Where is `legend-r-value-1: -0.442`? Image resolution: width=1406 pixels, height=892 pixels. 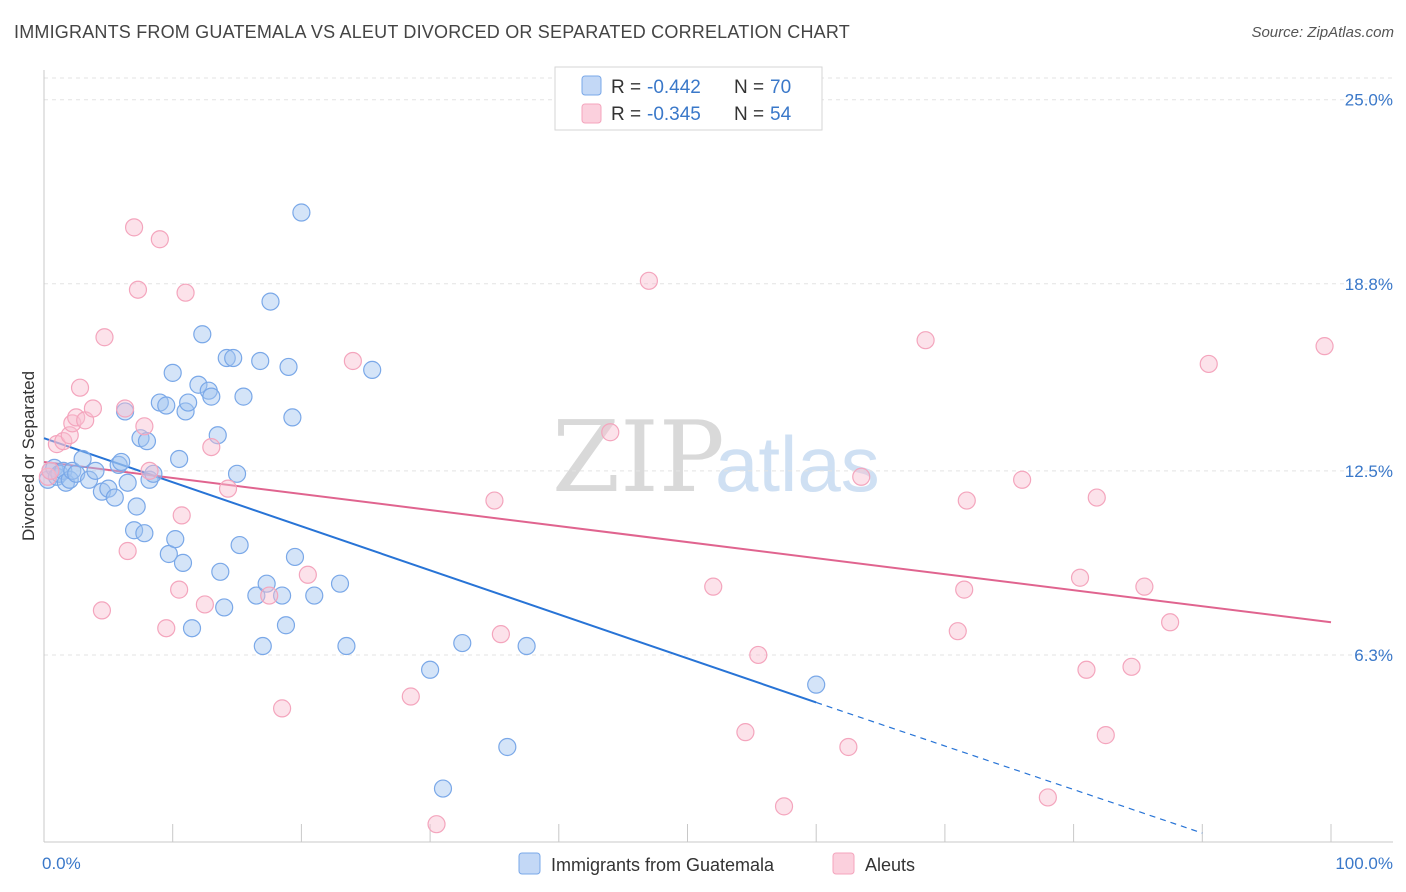 legend-r-value-1: -0.442 is located at coordinates (674, 87).